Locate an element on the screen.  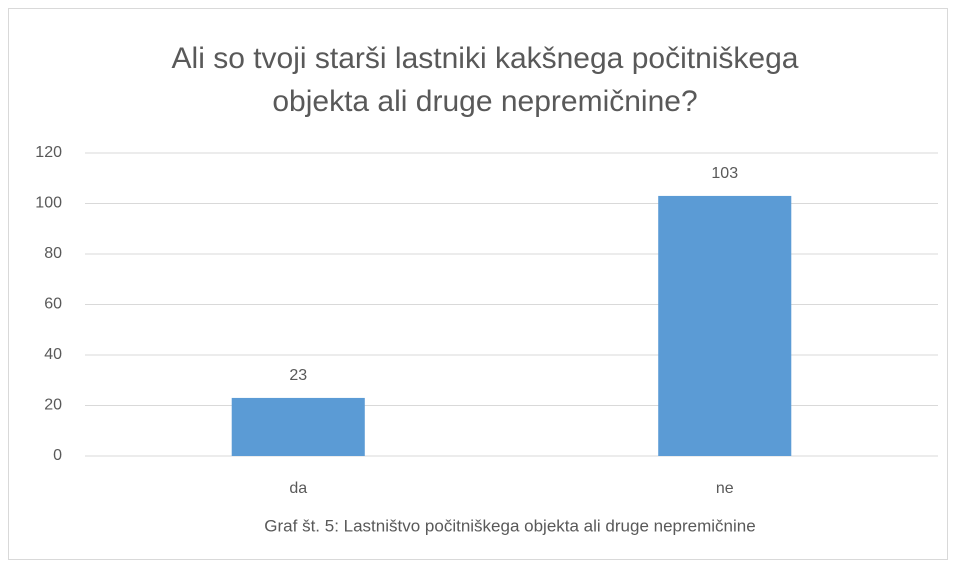
y-tick-label: 40 is located at coordinates (53, 354).